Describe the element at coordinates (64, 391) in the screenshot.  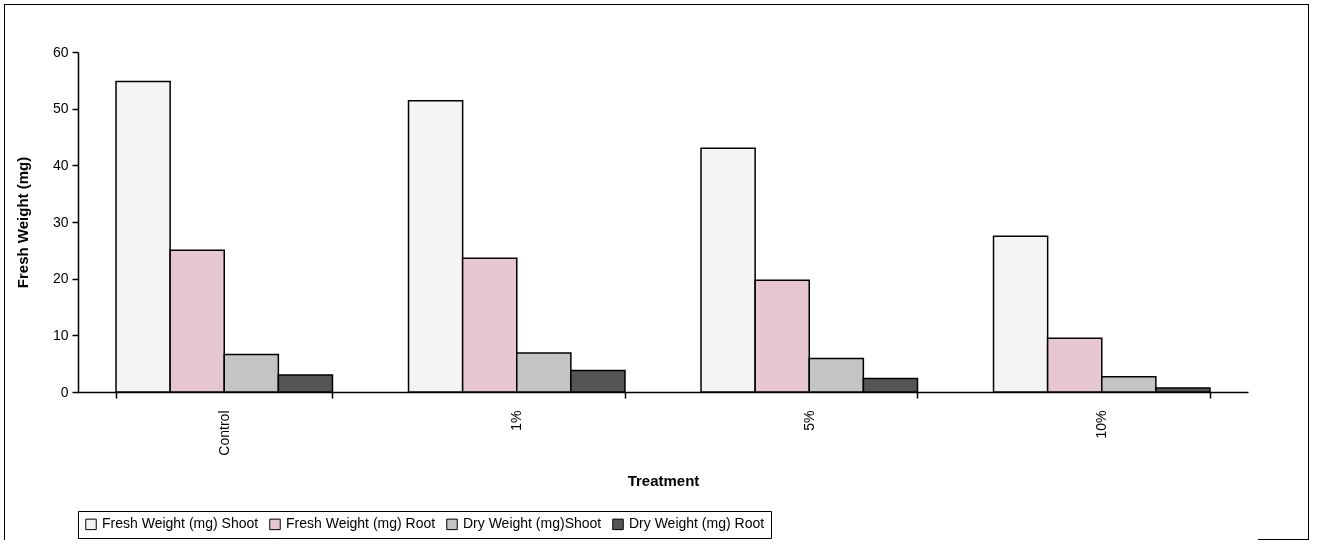
I see `y-tick-label: 0` at that location.